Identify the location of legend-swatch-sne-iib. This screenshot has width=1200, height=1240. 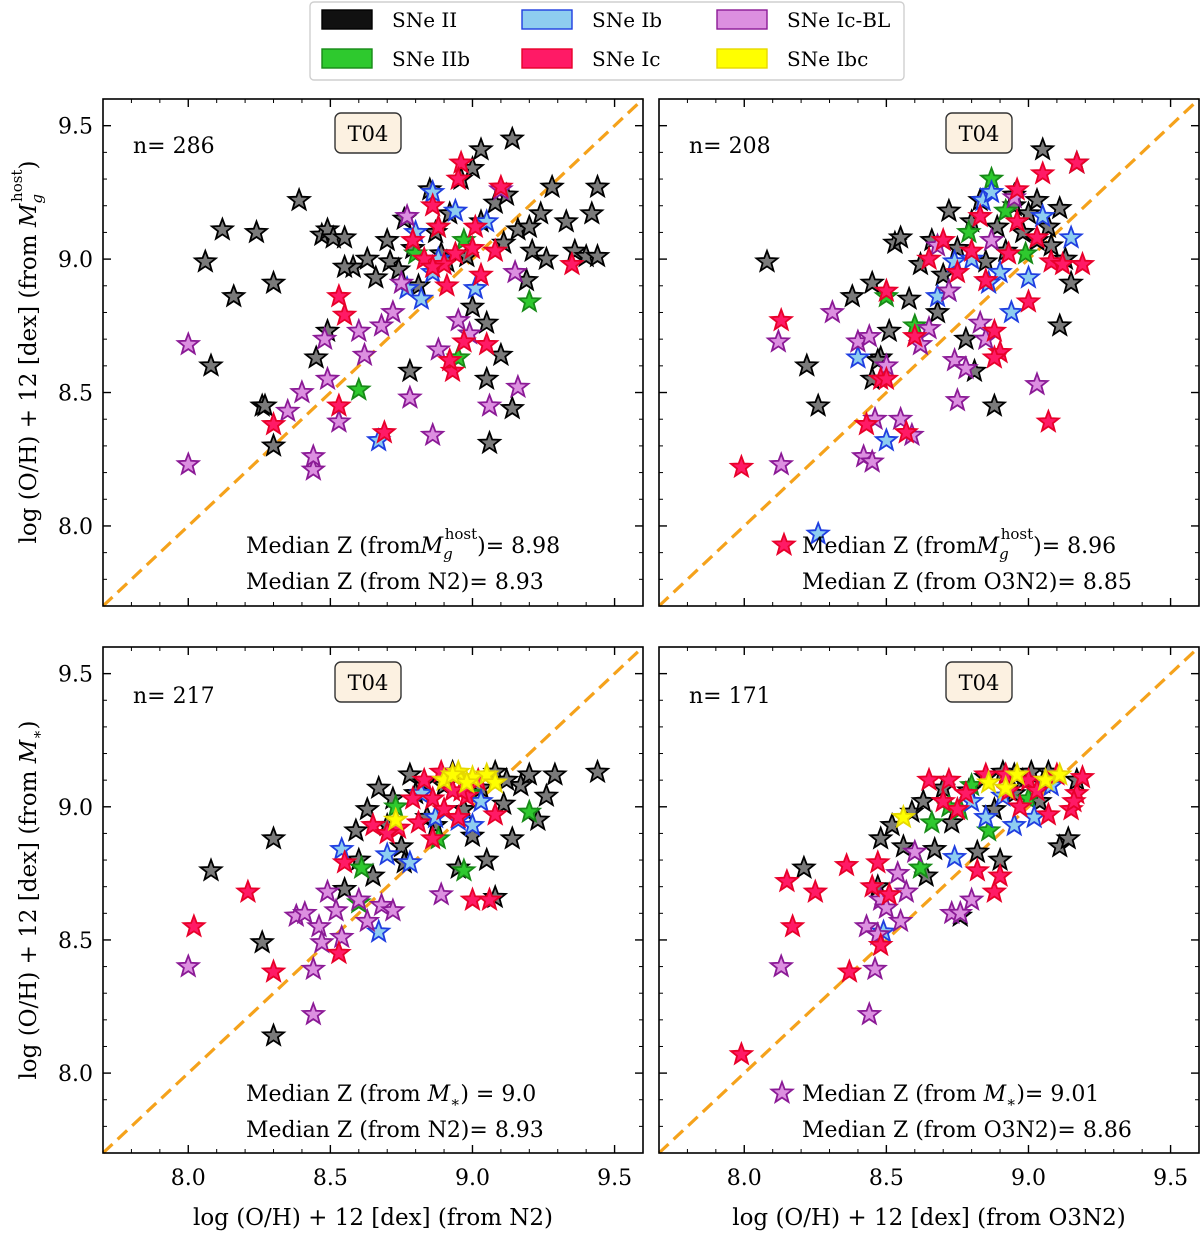
(347, 58).